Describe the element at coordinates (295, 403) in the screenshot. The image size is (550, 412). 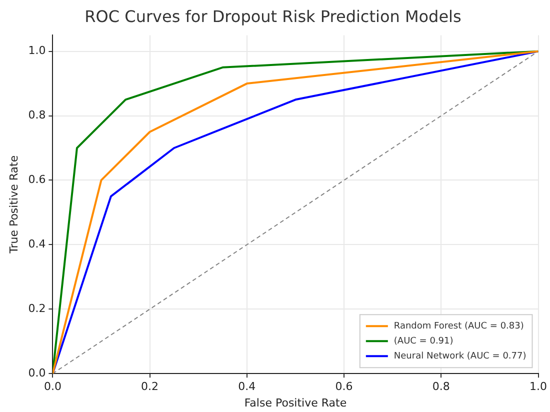
I see `x-axis-title: False Positive Rate` at that location.